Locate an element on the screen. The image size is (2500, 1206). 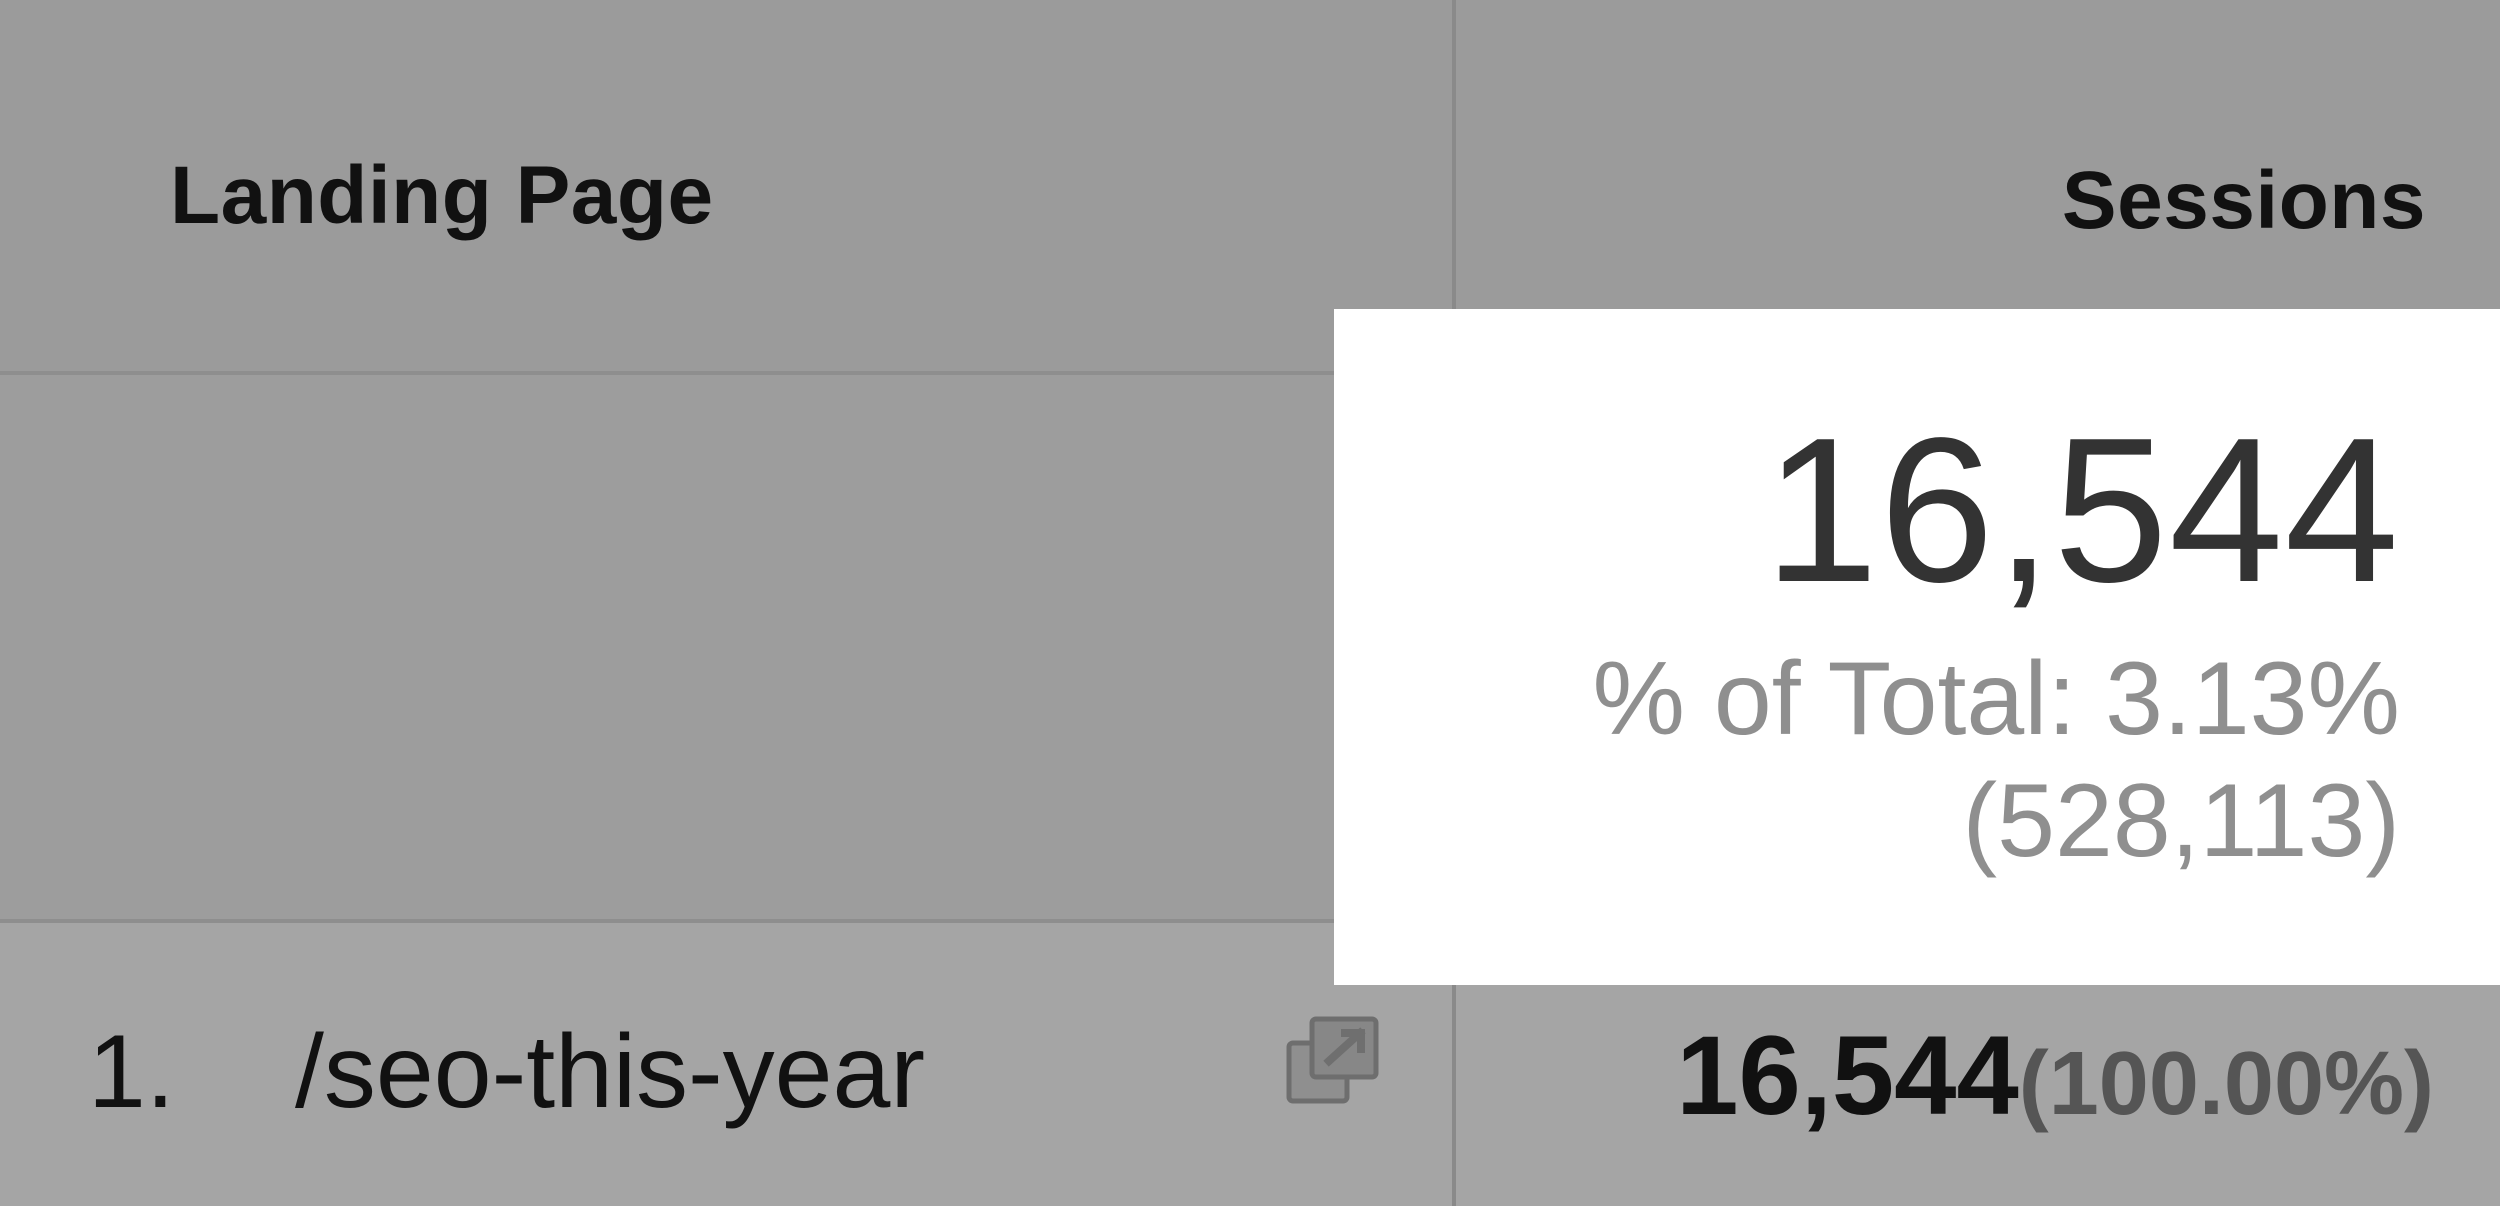
row-sessions-cell: 16,544(100.00%) is located at coordinates (2055, 1076).